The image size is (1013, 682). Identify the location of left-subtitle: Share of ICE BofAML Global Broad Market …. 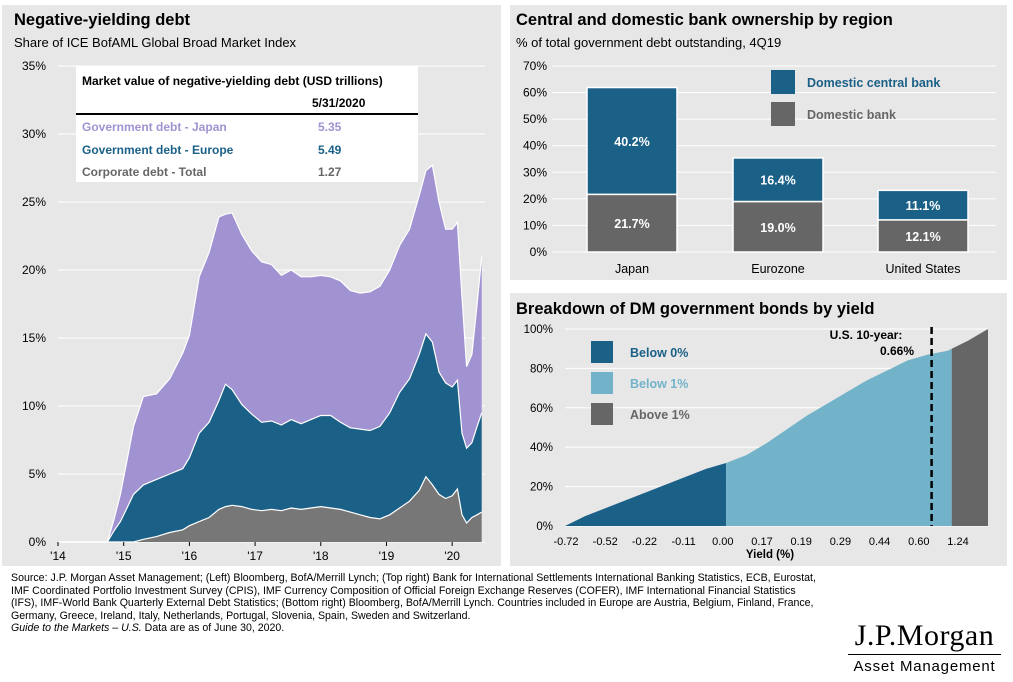
(155, 42).